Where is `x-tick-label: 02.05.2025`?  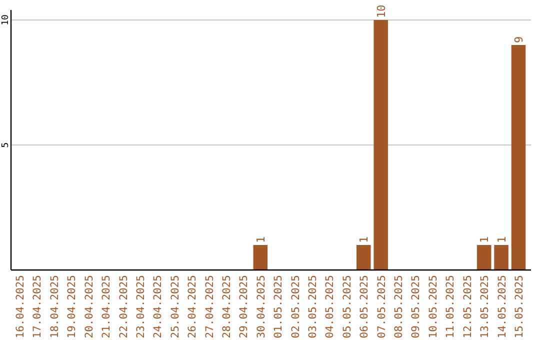 x-tick-label: 02.05.2025 is located at coordinates (296, 306).